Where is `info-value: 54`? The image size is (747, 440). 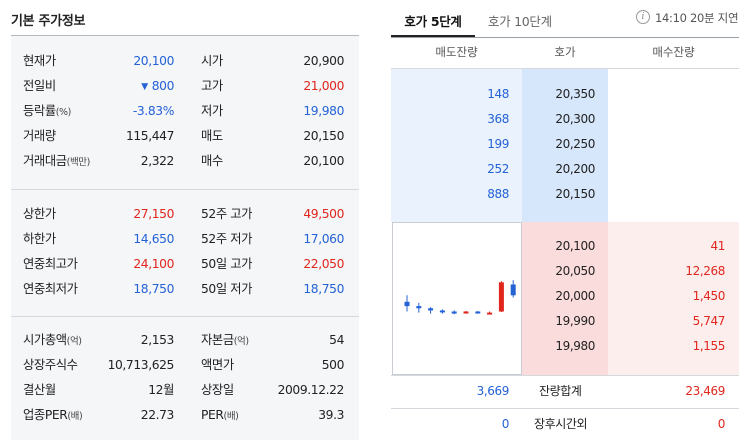 info-value: 54 is located at coordinates (336, 340).